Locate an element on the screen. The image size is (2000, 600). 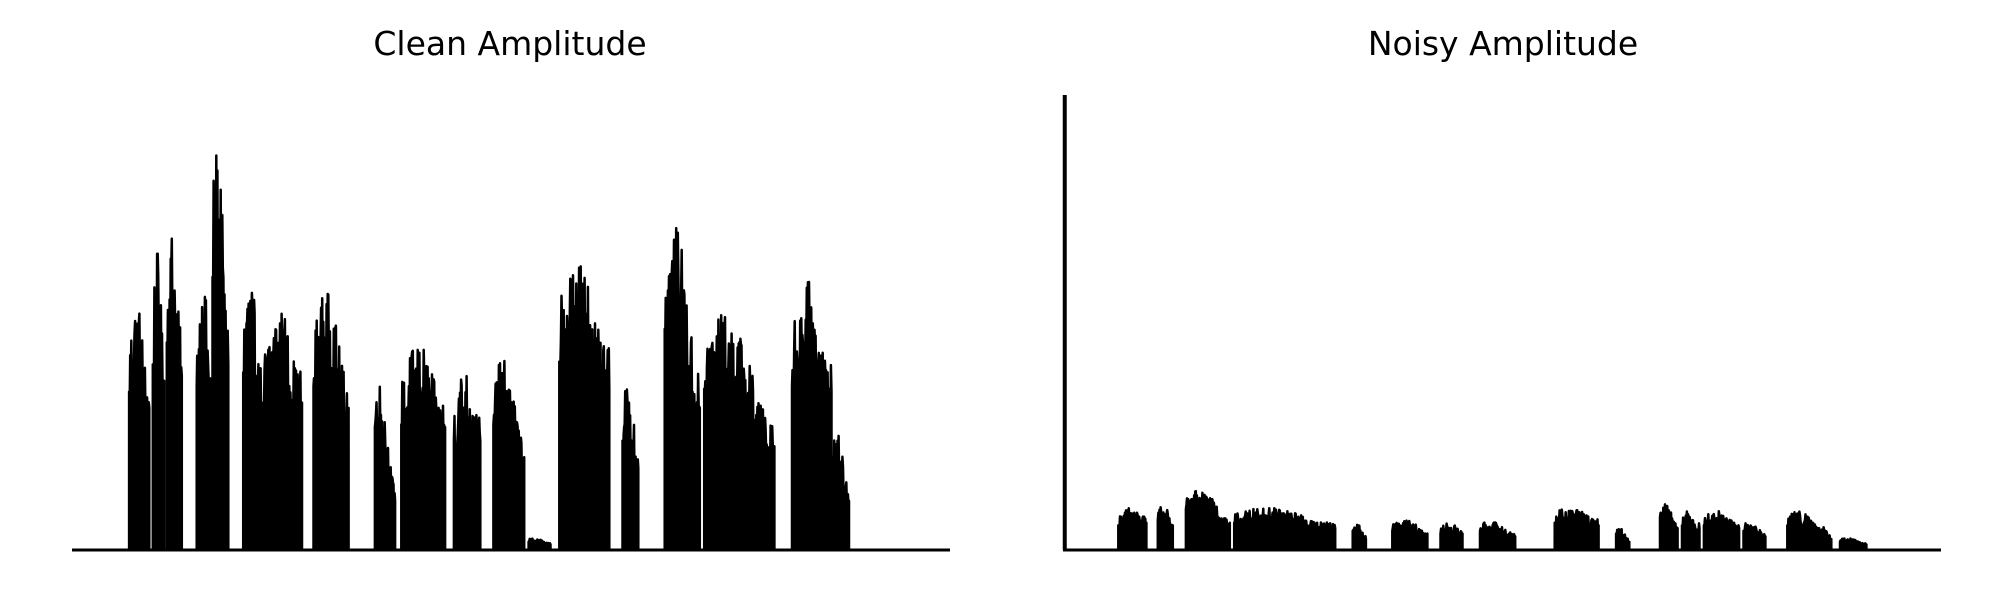
chart-title-clean: Clean Amplitude is located at coordinates (510, 43).